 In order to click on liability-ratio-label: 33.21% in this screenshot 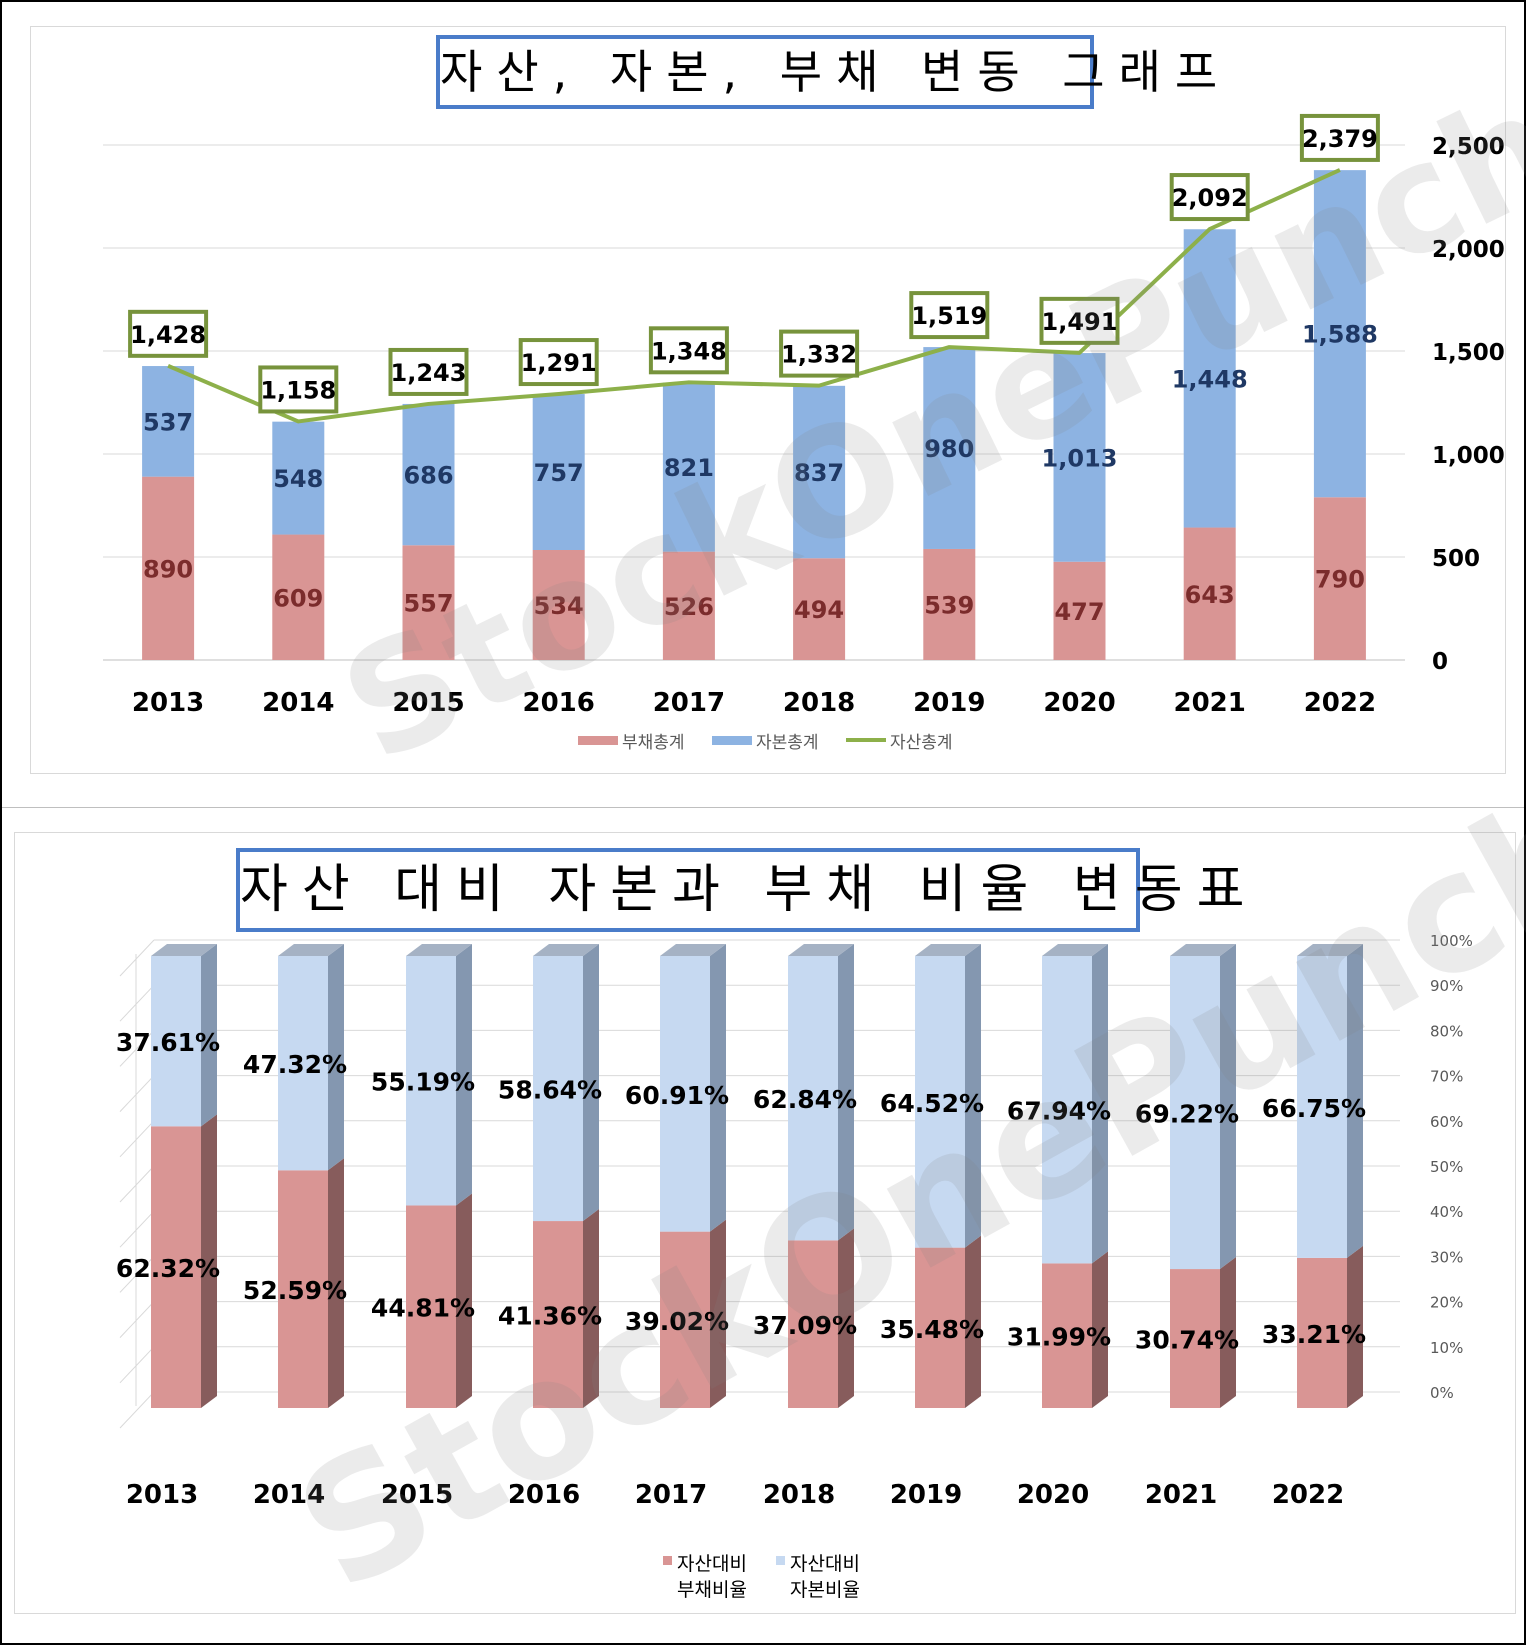, I will do `click(1314, 1334)`.